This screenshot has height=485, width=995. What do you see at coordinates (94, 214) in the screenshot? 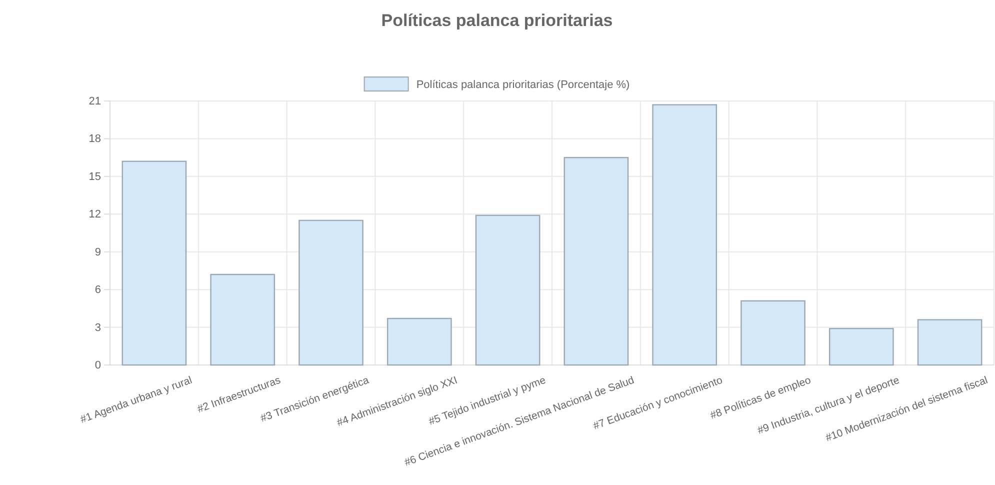
I see `y-tick-label: 12` at bounding box center [94, 214].